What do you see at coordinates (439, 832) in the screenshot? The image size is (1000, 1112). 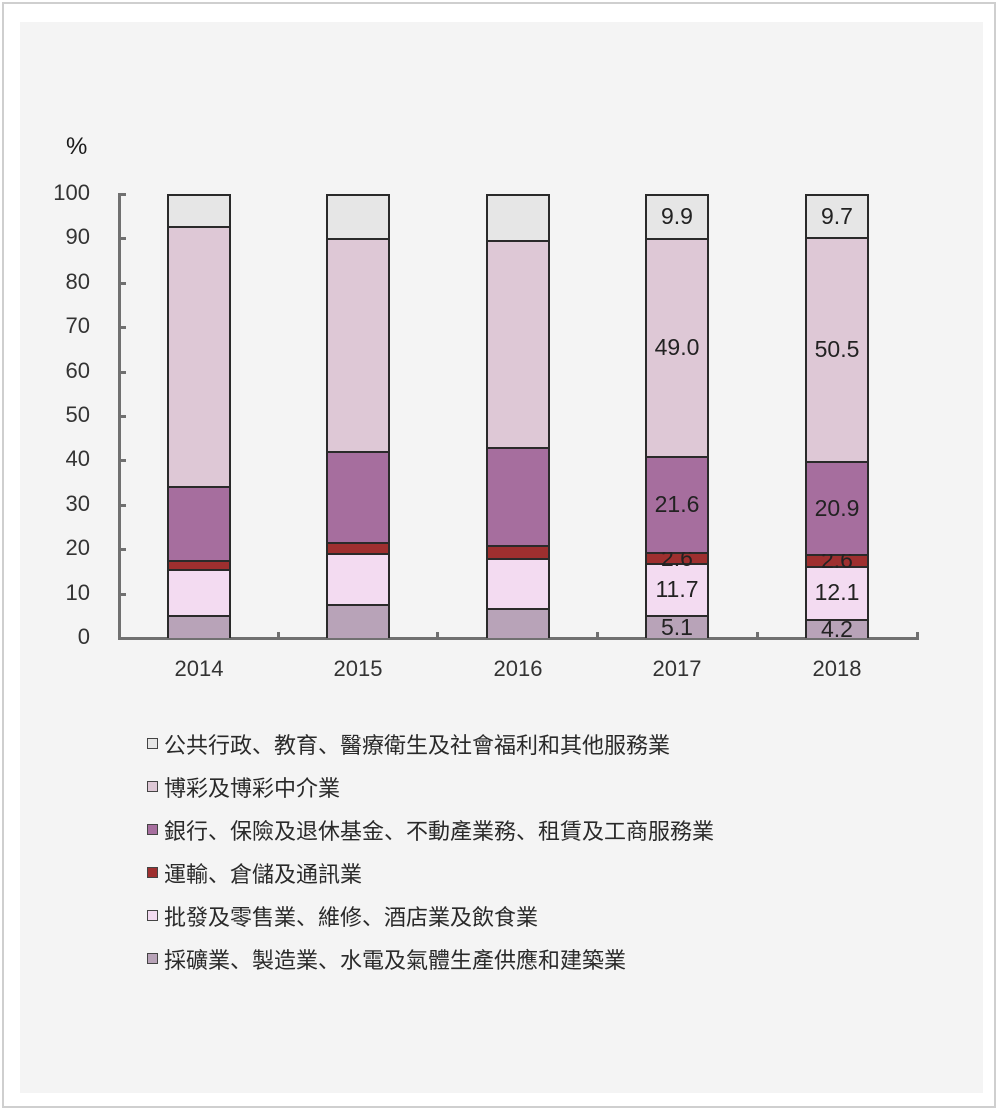 I see `legend-label: 銀行、保險及退休基金、不動產業務、租賃及工商服務業` at bounding box center [439, 832].